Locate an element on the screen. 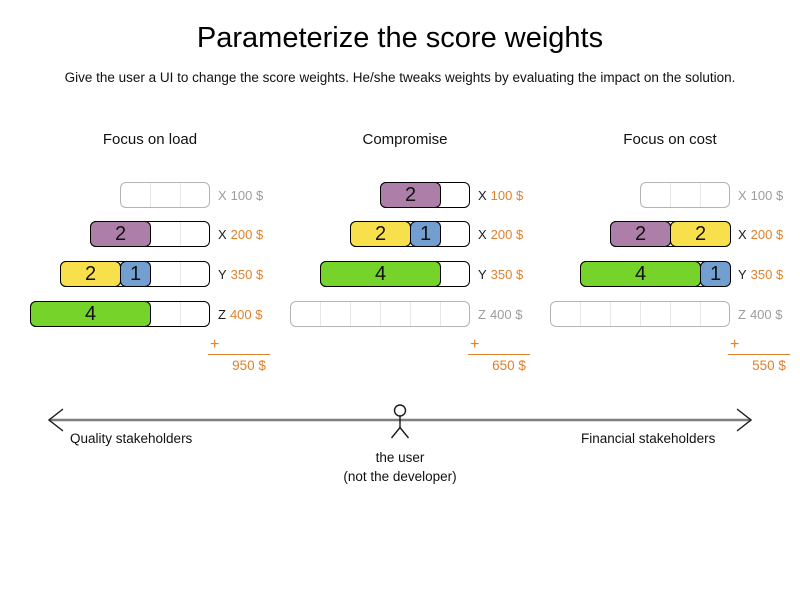 The image size is (800, 600). quality-stakeholders-label: Quality stakeholders is located at coordinates (131, 438).